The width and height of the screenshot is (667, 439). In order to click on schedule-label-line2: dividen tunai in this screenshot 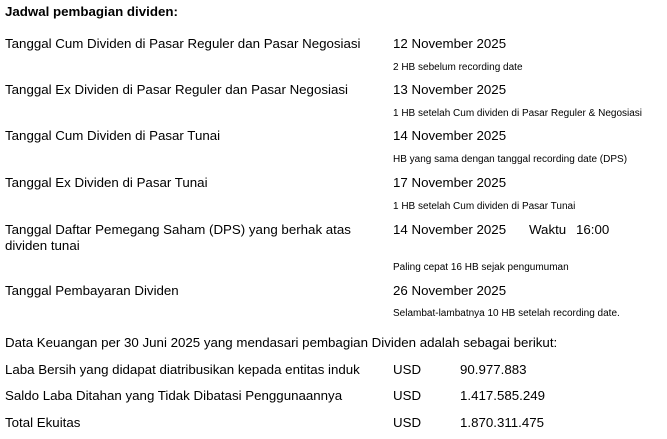, I will do `click(42, 245)`.